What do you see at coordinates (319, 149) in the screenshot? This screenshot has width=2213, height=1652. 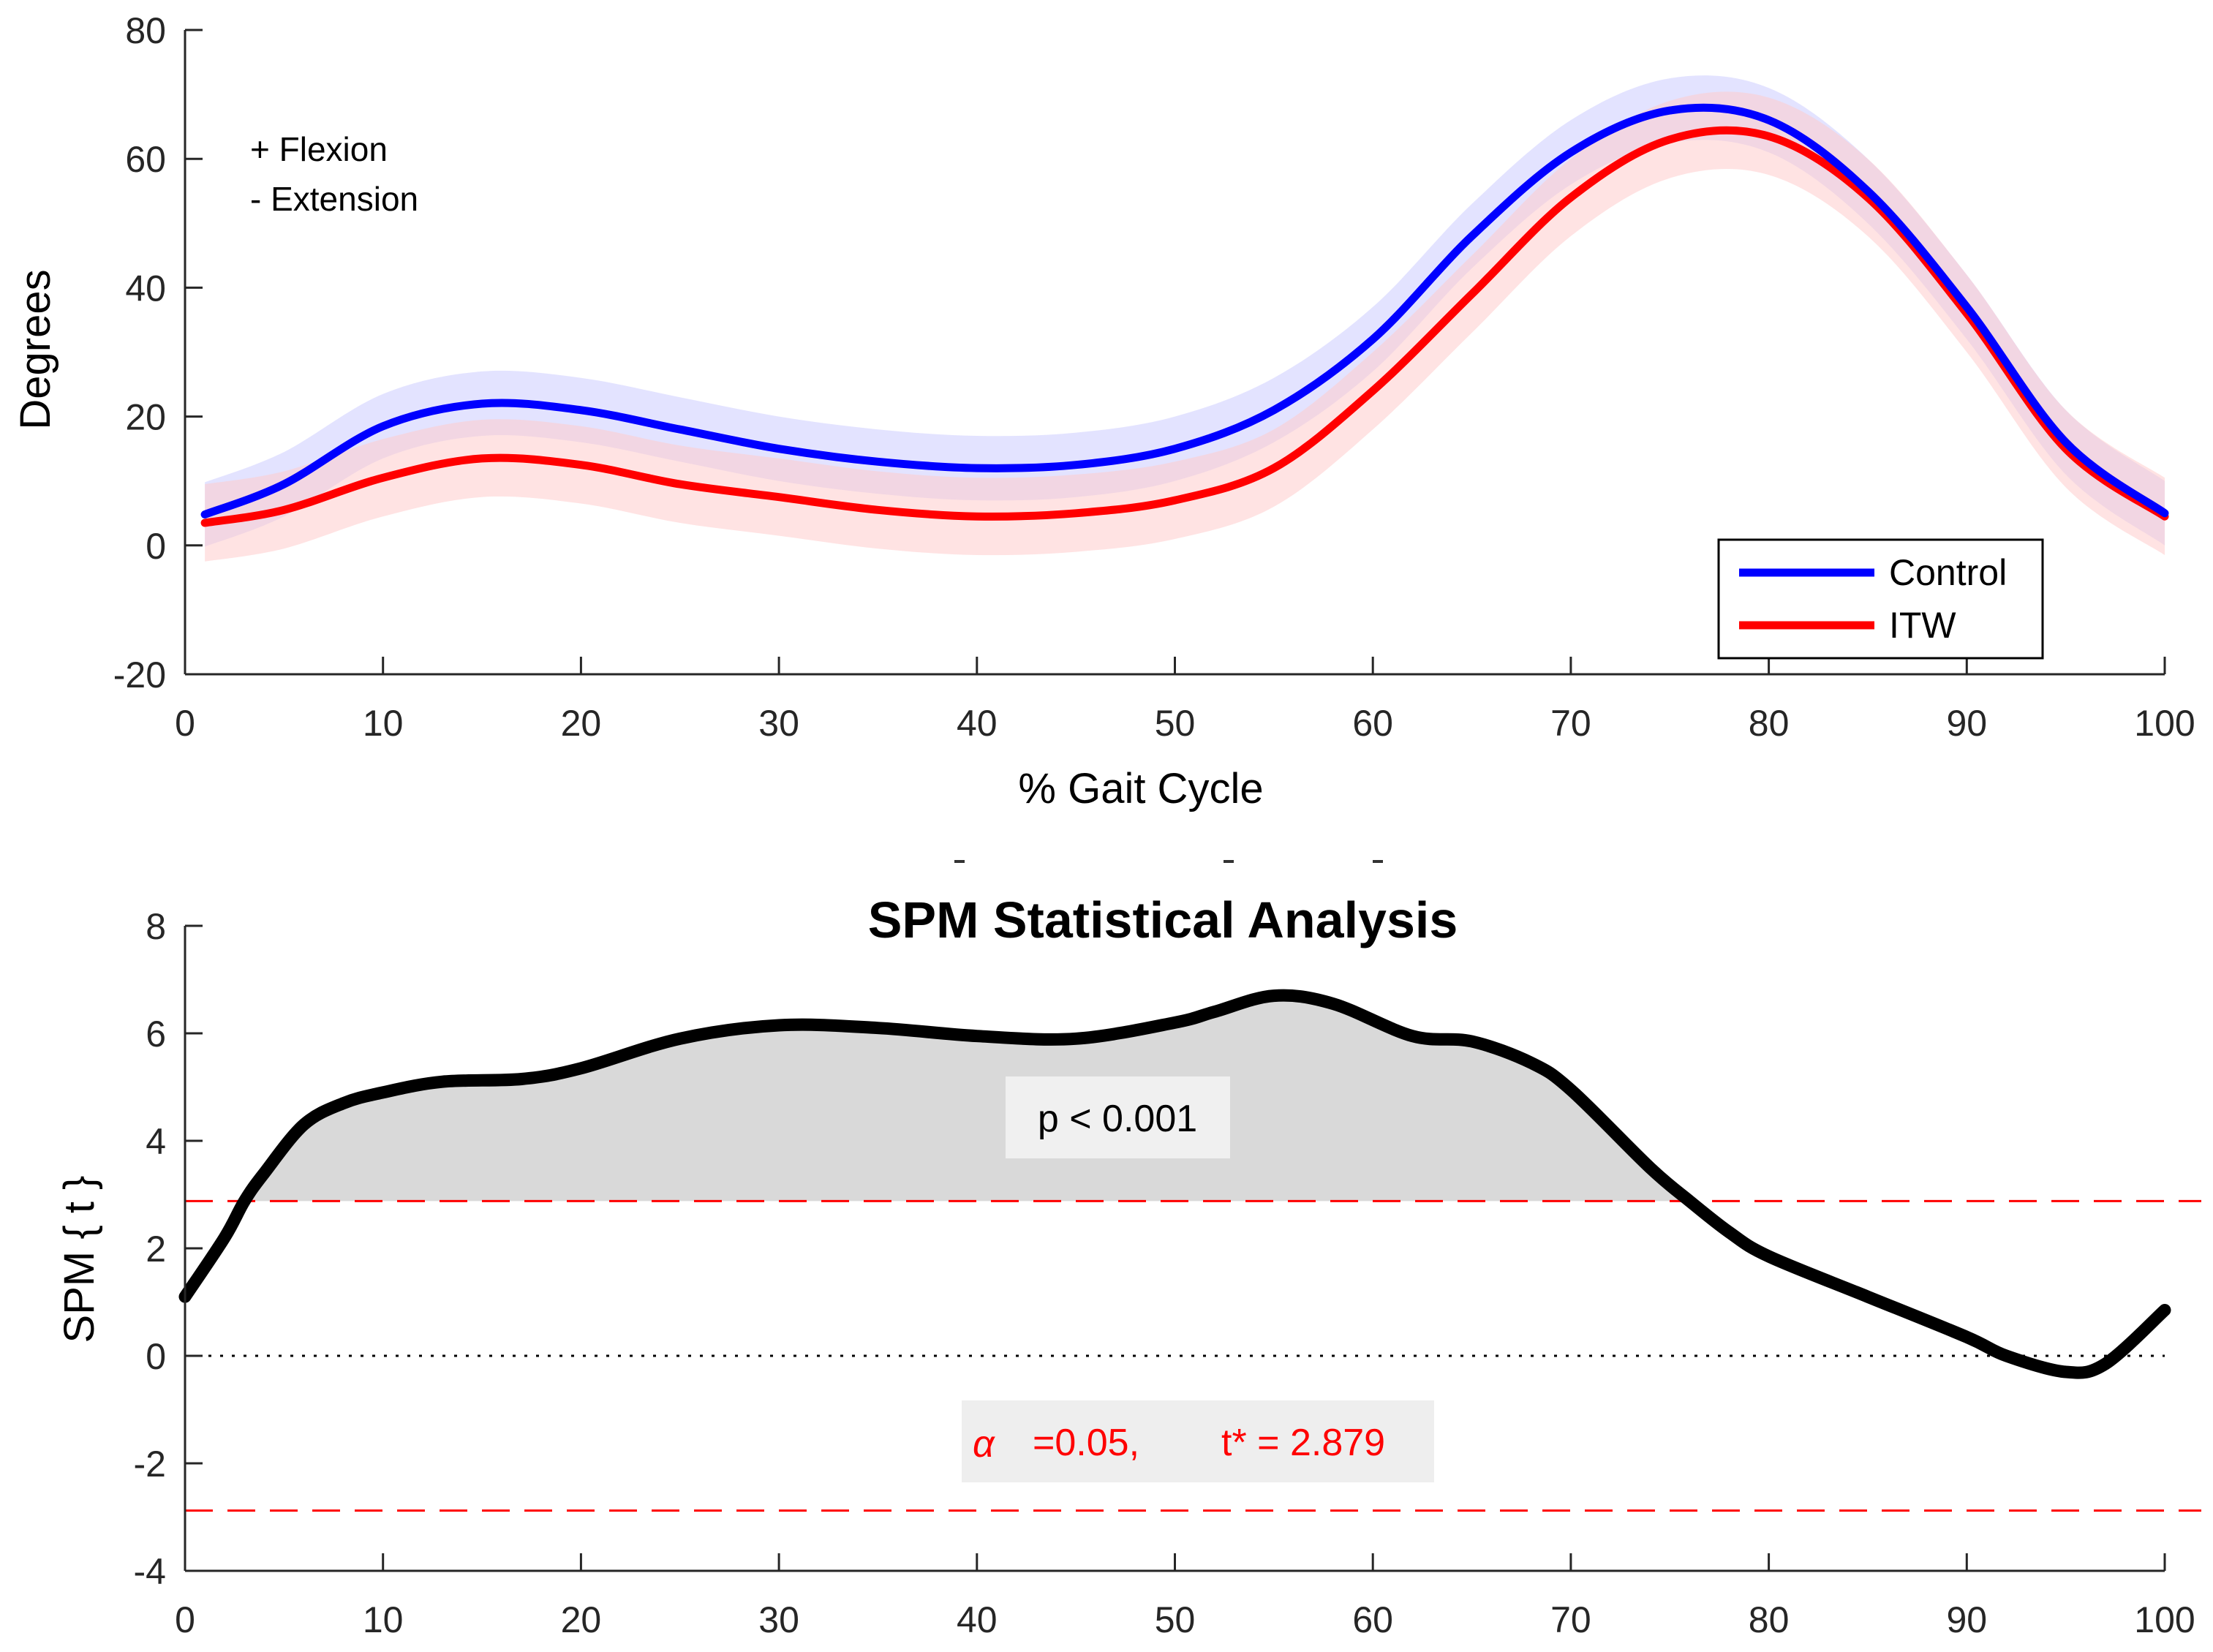 I see `flexion-annotation: + Flexion` at bounding box center [319, 149].